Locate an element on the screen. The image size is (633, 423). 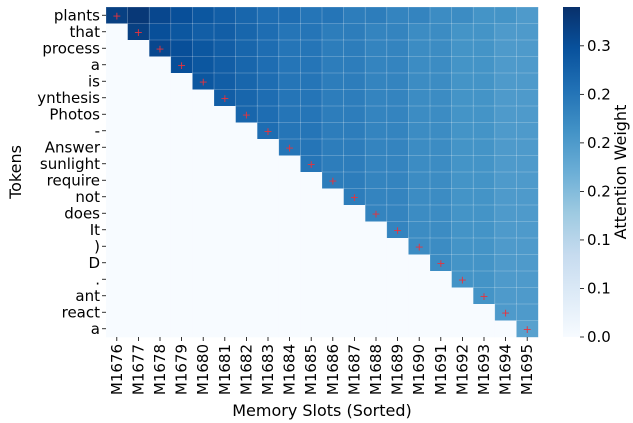
colorbar-tick-label: 0.3 is located at coordinates (599, 46).